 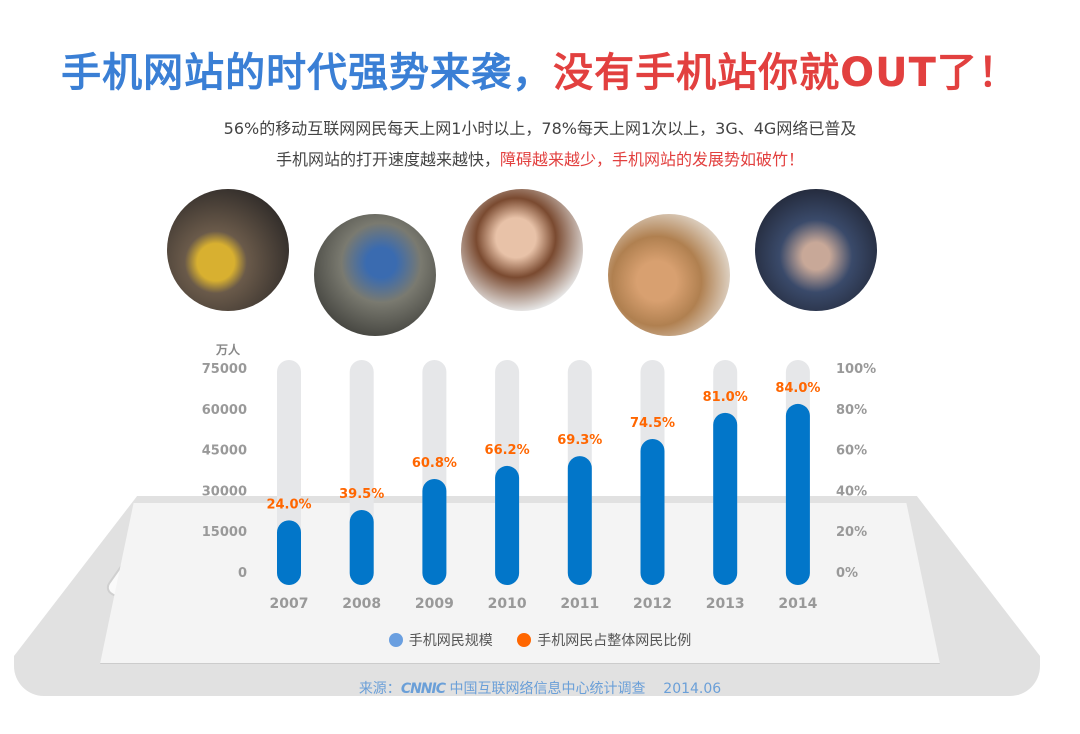 What do you see at coordinates (522, 250) in the screenshot?
I see `photo-woman-phone` at bounding box center [522, 250].